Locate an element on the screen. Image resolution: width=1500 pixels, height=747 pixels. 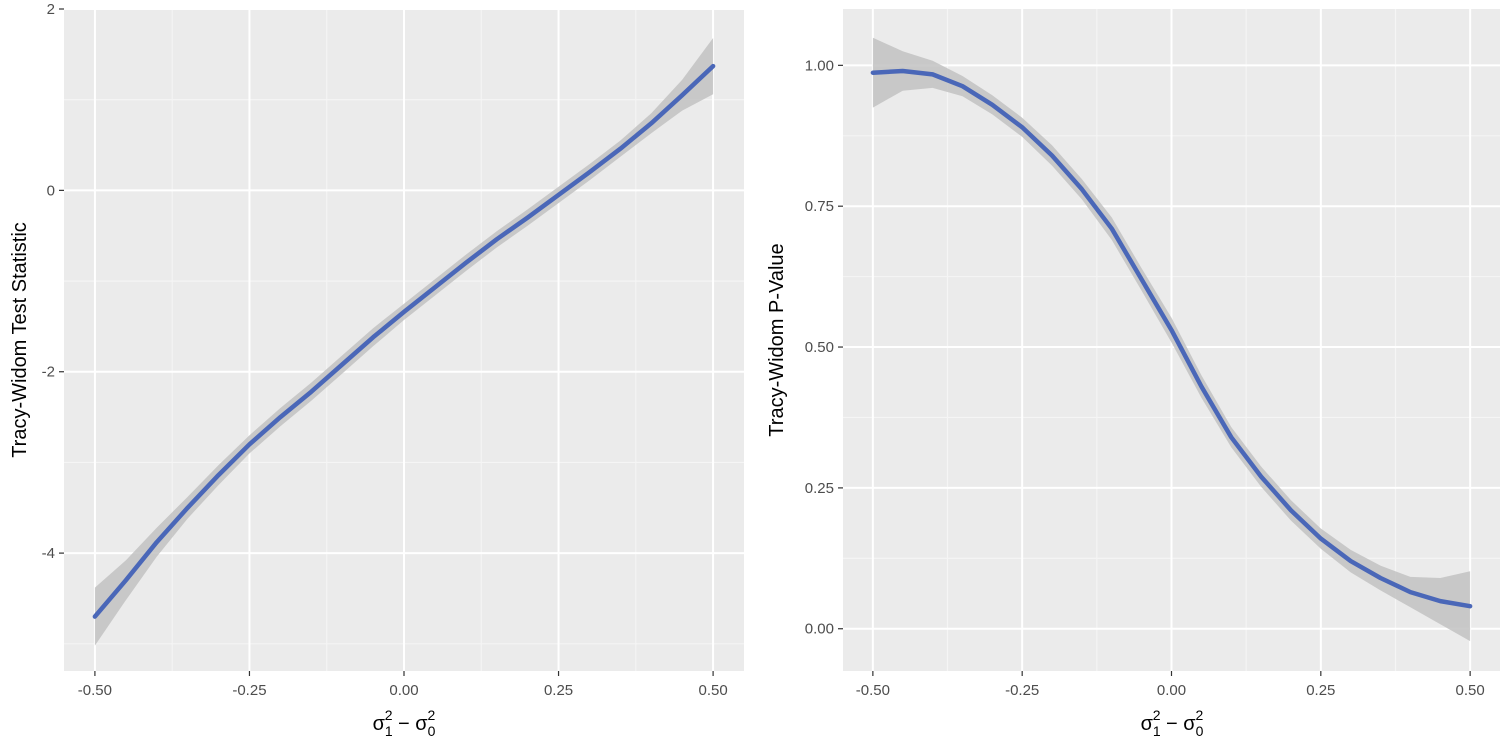
test-statistic-y-tick-label: 0 is located at coordinates (51, 190).